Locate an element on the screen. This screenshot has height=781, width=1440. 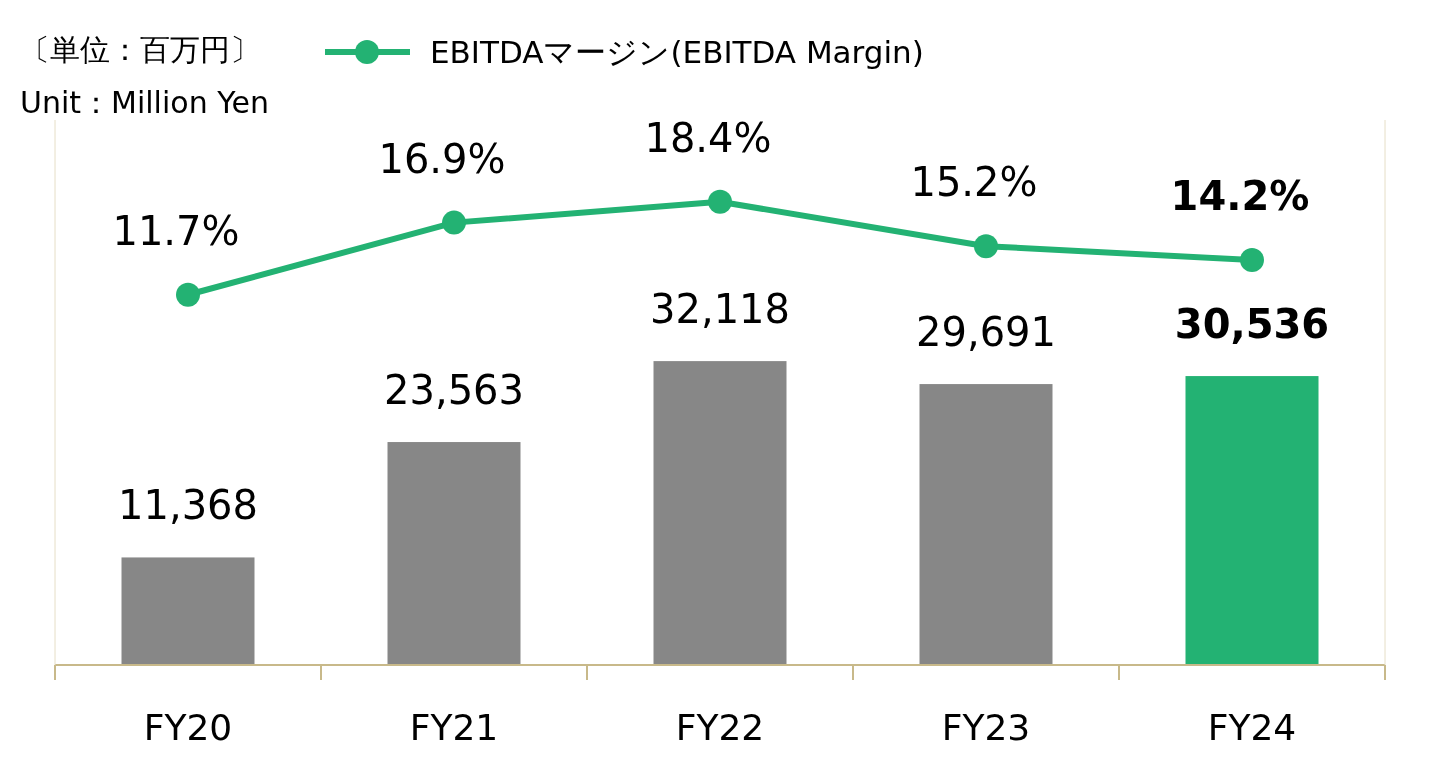
text: 〔単位：百万円〕 is located at coordinates (140, 49).